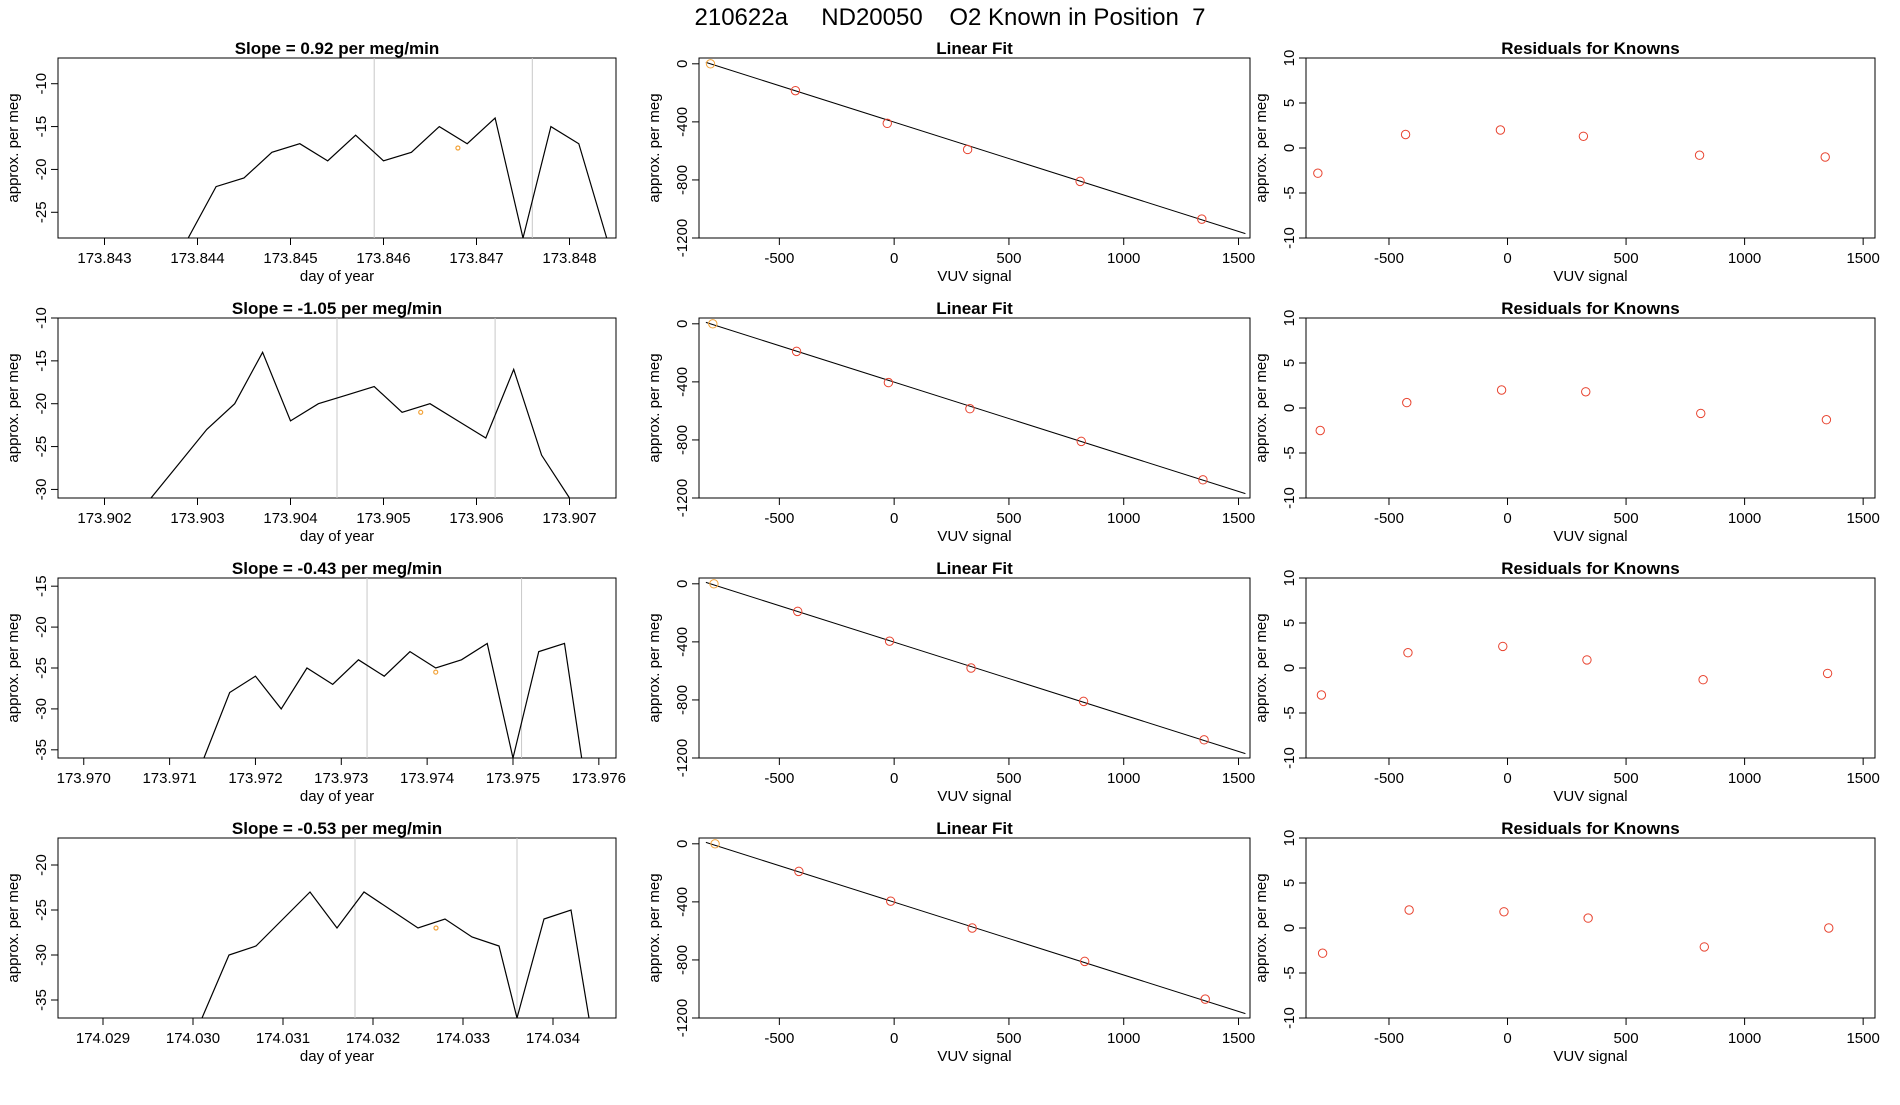 The height and width of the screenshot is (1105, 1900). Describe the element at coordinates (553, 1038) in the screenshot. I see `x-tick-label: 174.034` at that location.